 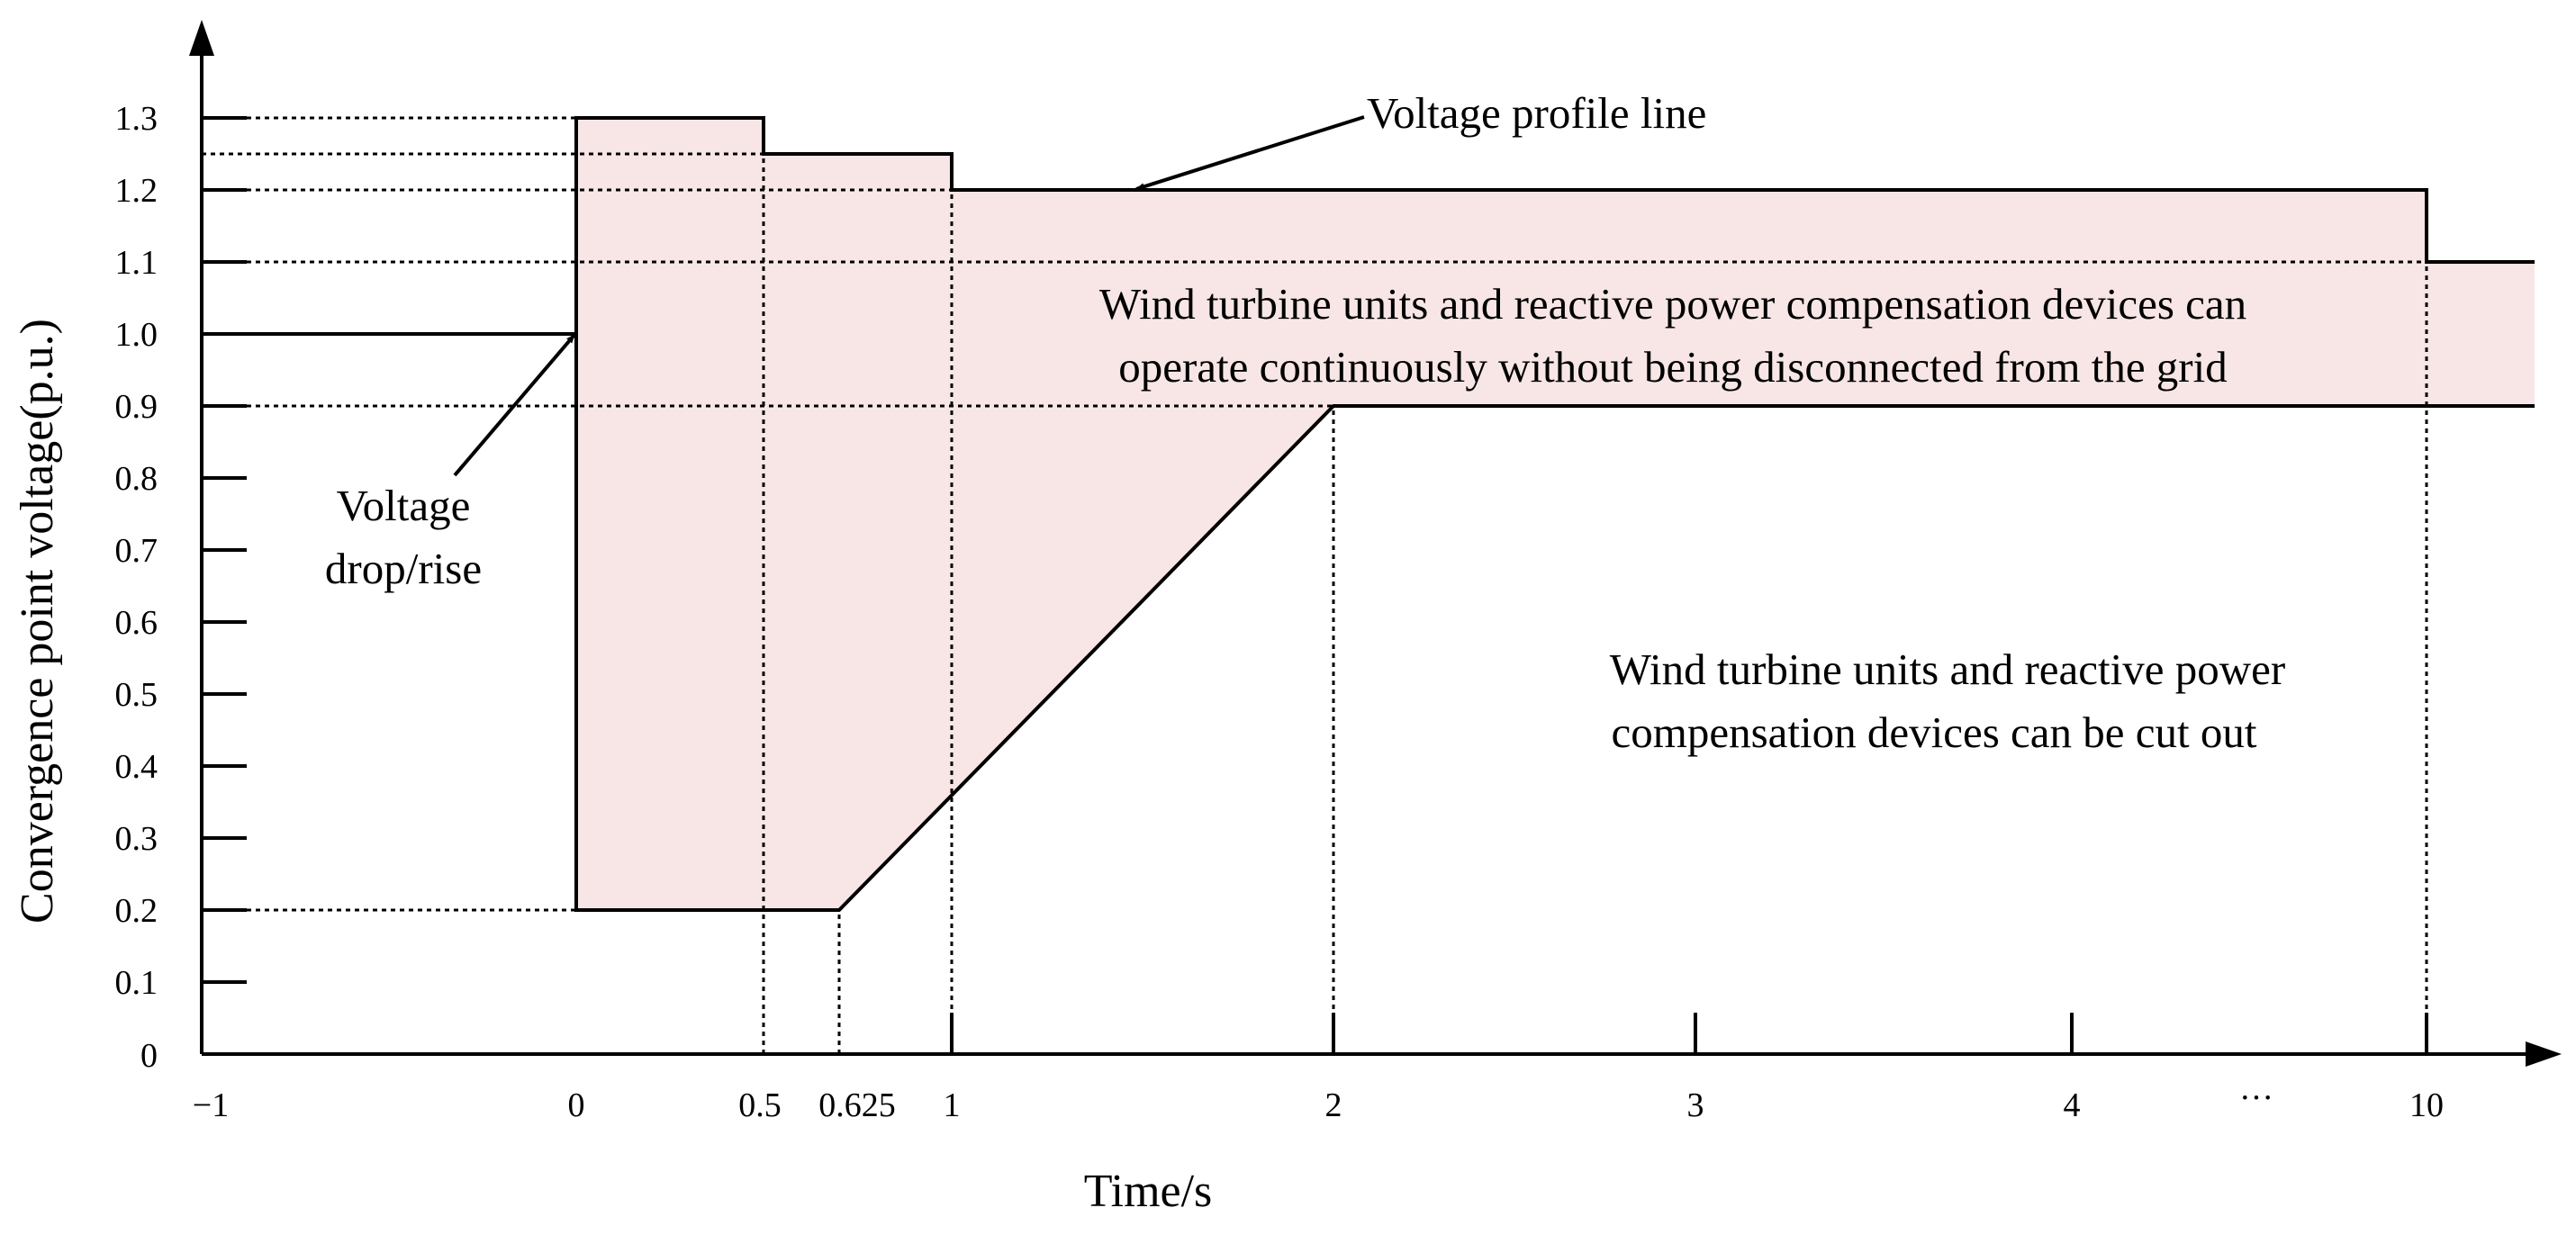 I want to click on y-axis-arrow-icon, so click(x=201, y=38).